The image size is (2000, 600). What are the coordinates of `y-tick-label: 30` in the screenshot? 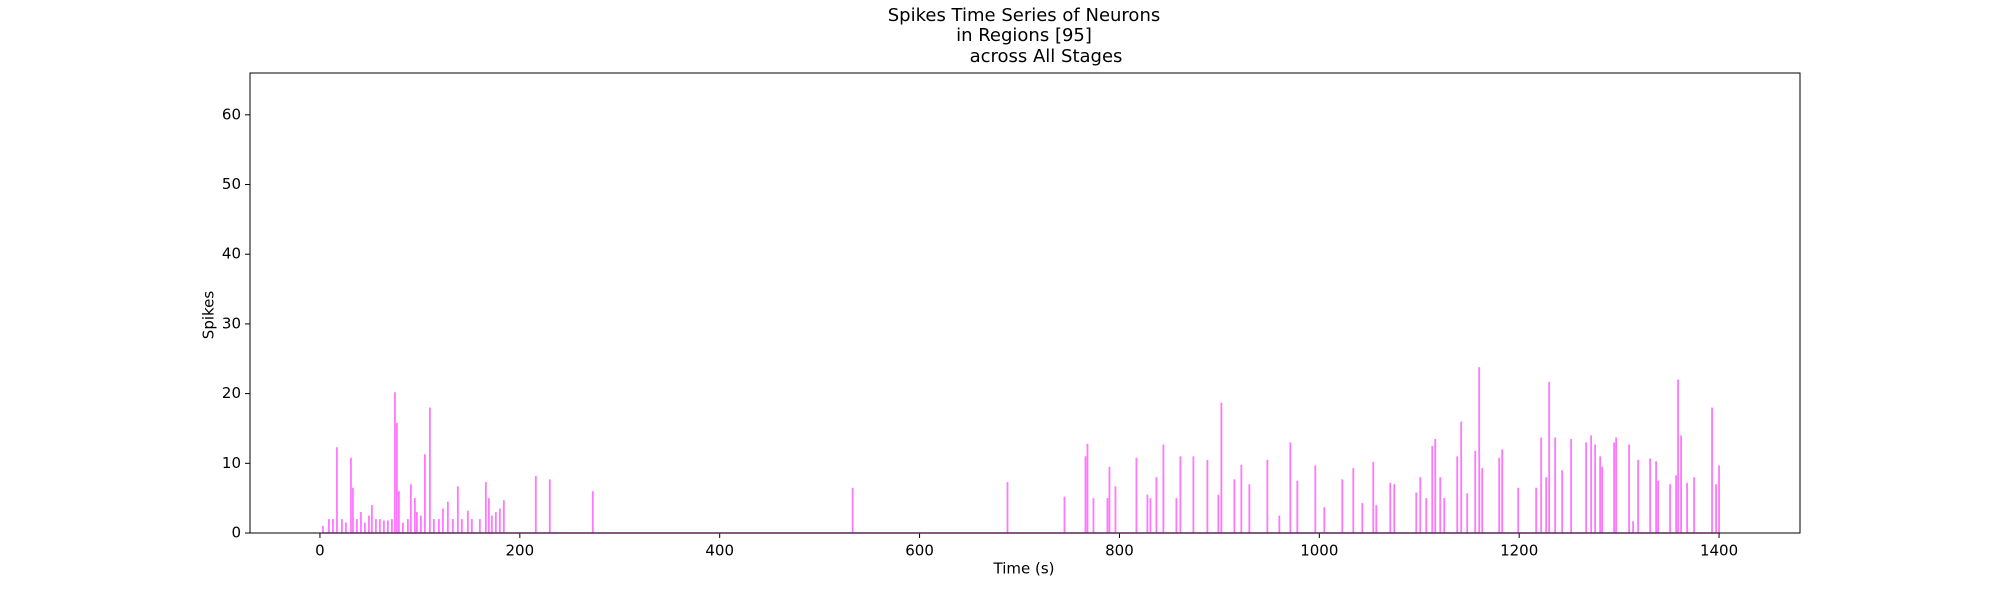 It's located at (231, 323).